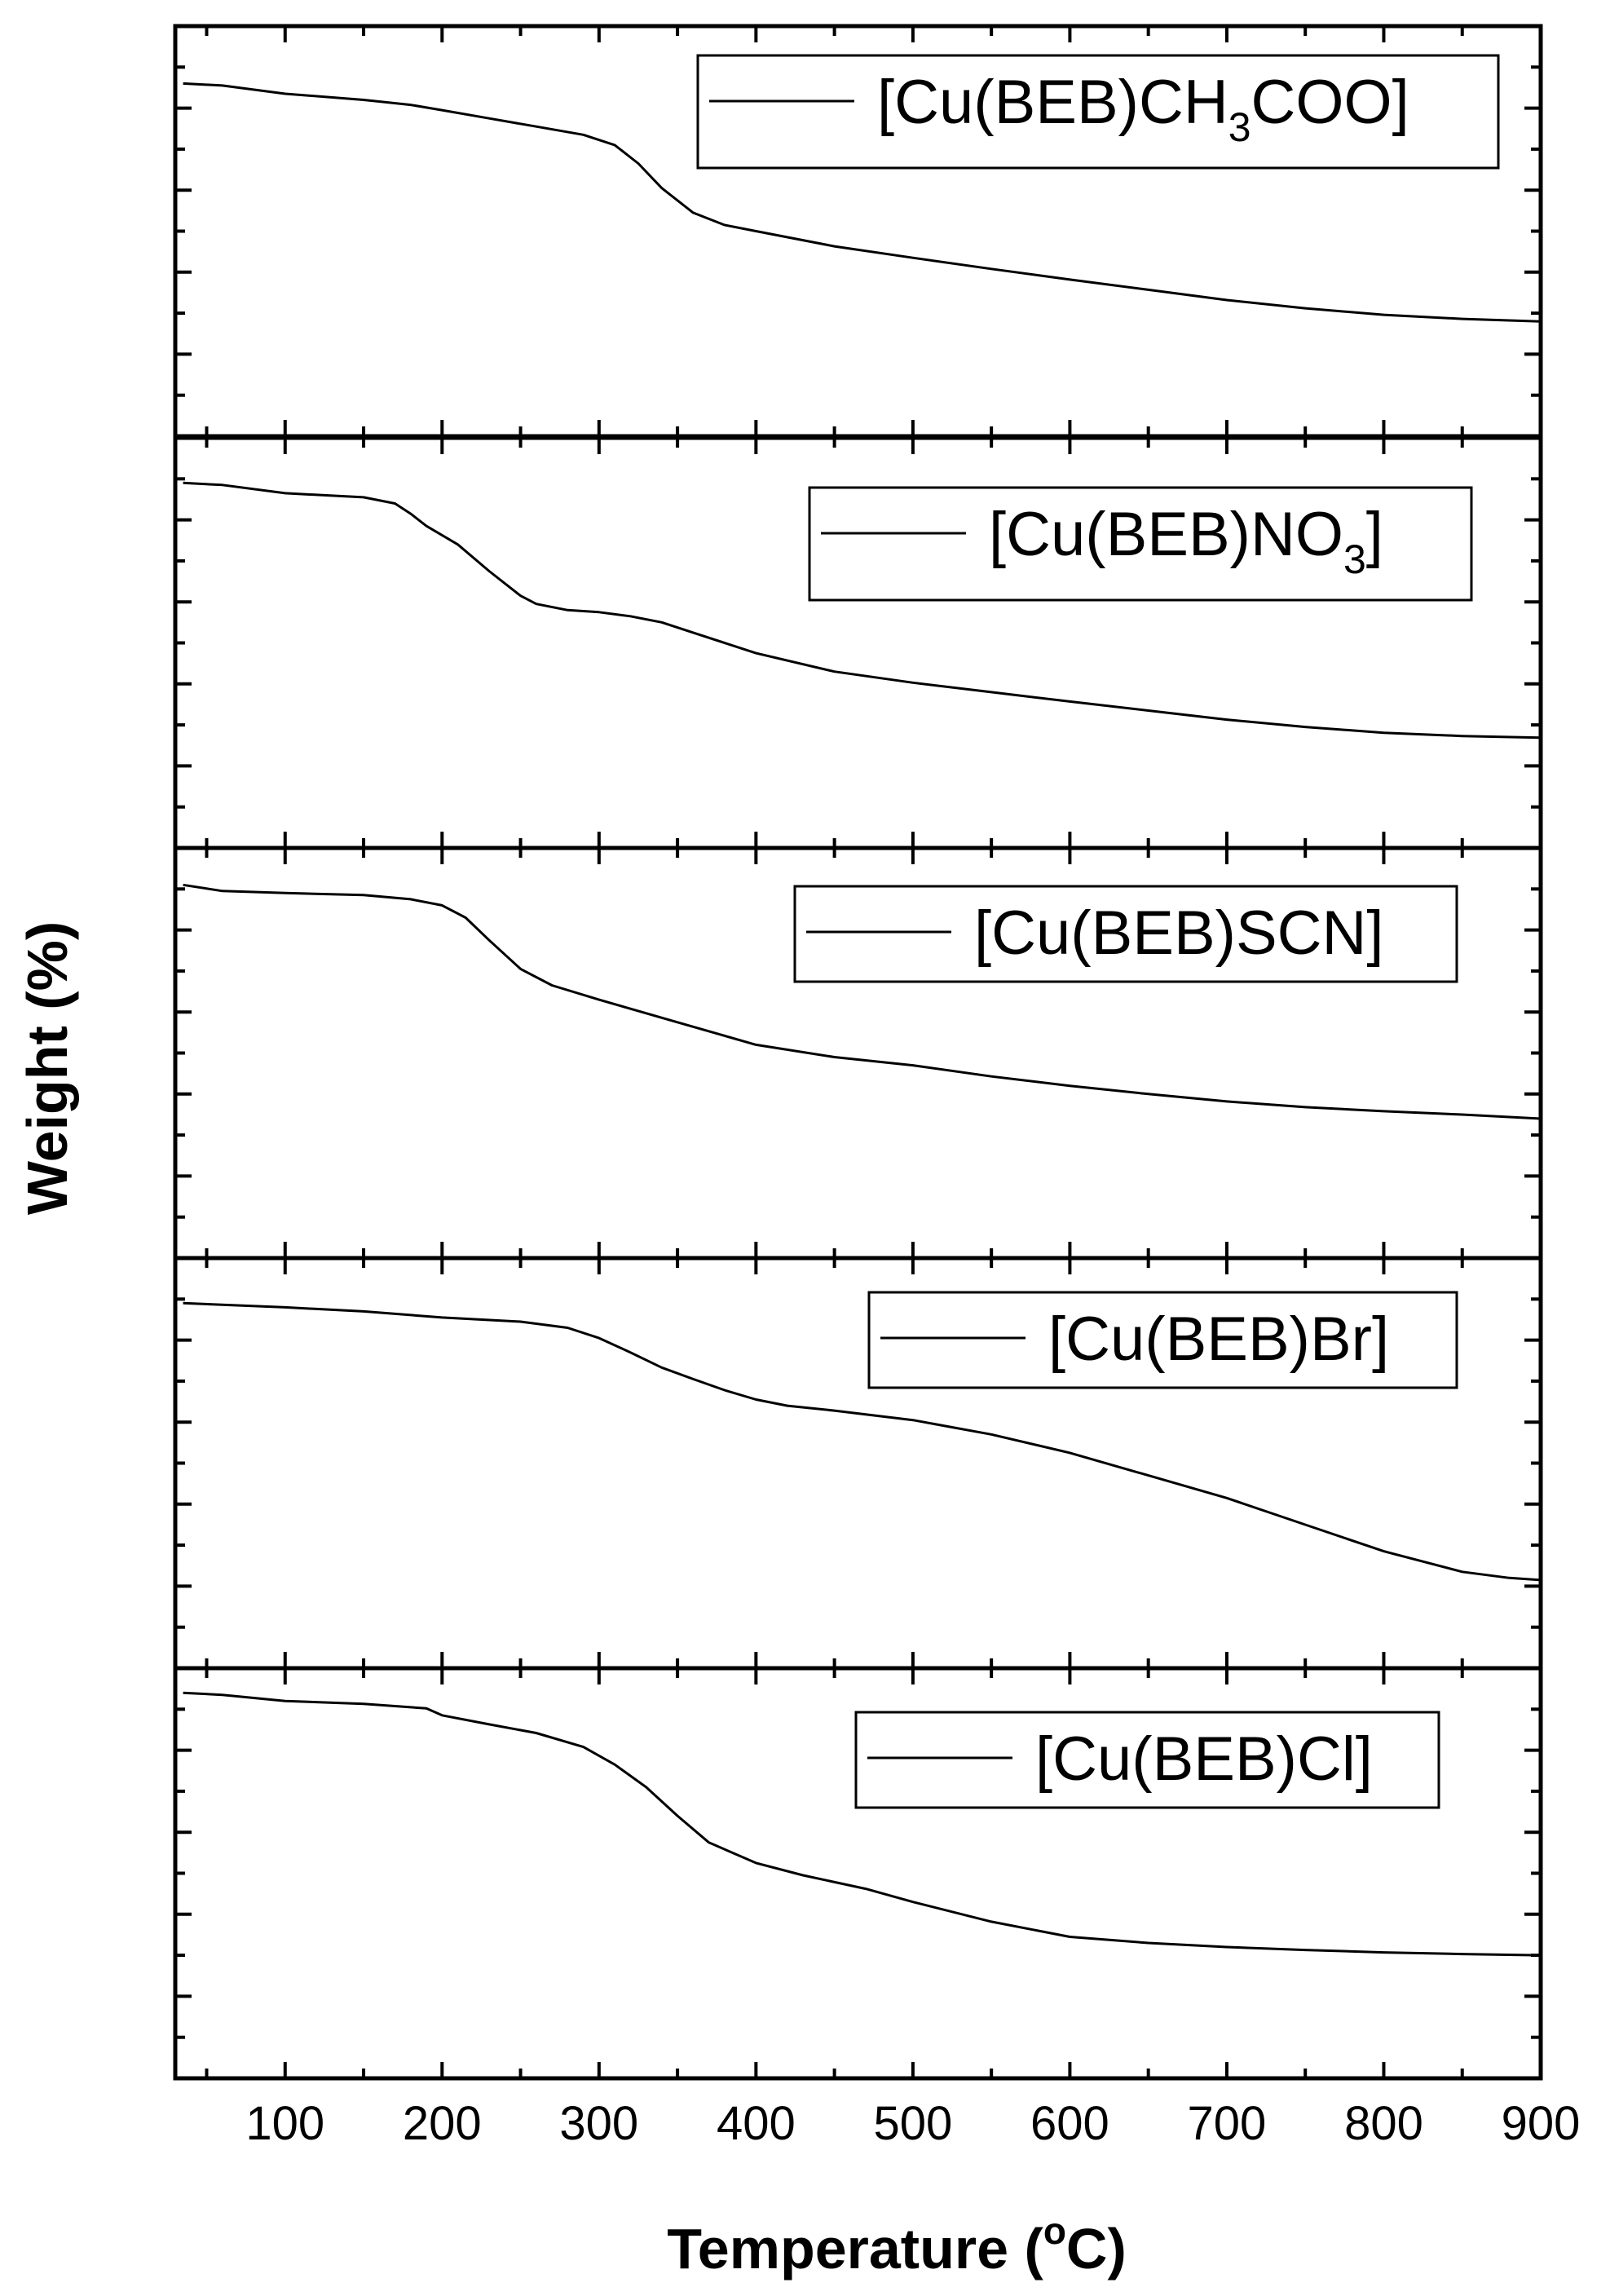 This screenshot has width=1610, height=2296. What do you see at coordinates (1383, 2123) in the screenshot?
I see `x-tick-label: 800` at bounding box center [1383, 2123].